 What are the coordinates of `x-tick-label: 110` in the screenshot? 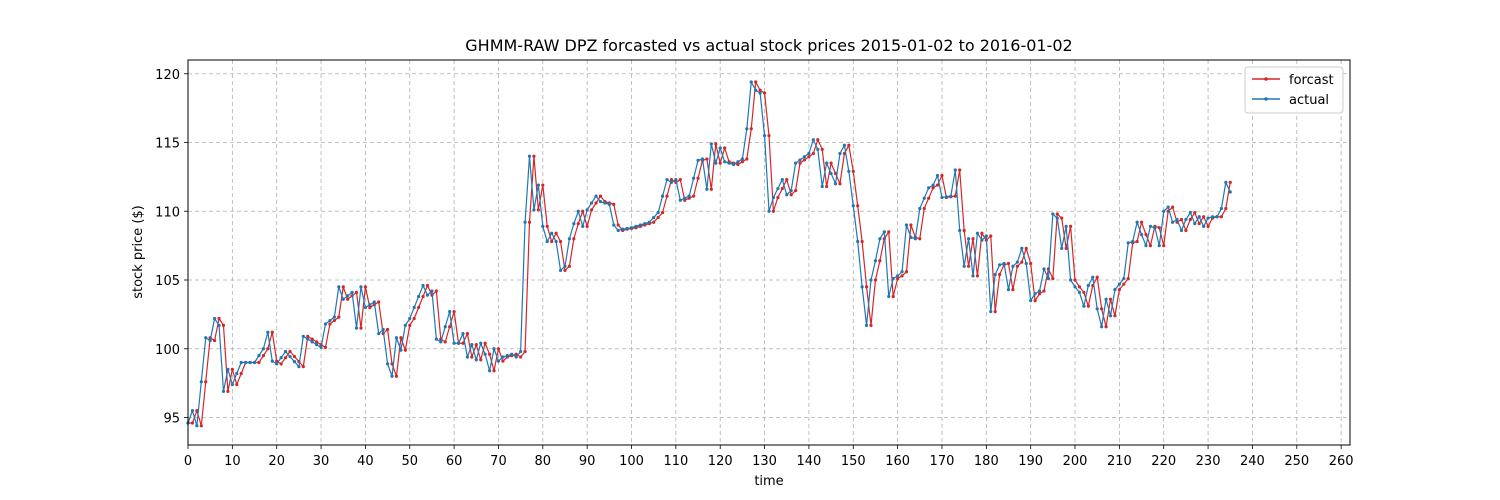 It's located at (675, 461).